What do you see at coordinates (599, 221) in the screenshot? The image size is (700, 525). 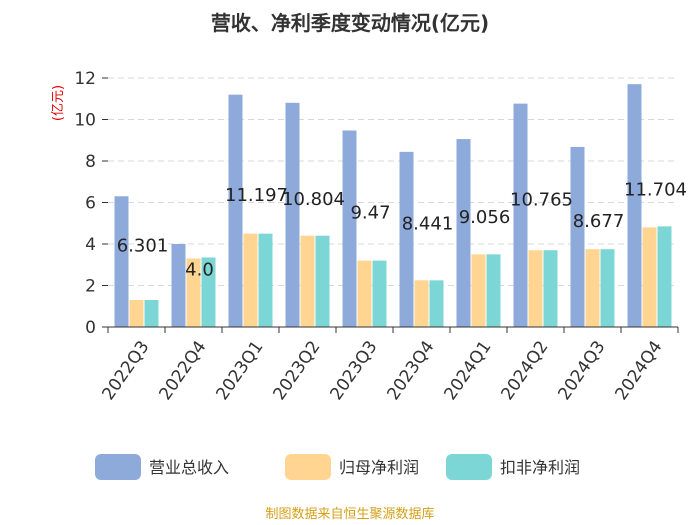 I see `data-label: 8.677` at bounding box center [599, 221].